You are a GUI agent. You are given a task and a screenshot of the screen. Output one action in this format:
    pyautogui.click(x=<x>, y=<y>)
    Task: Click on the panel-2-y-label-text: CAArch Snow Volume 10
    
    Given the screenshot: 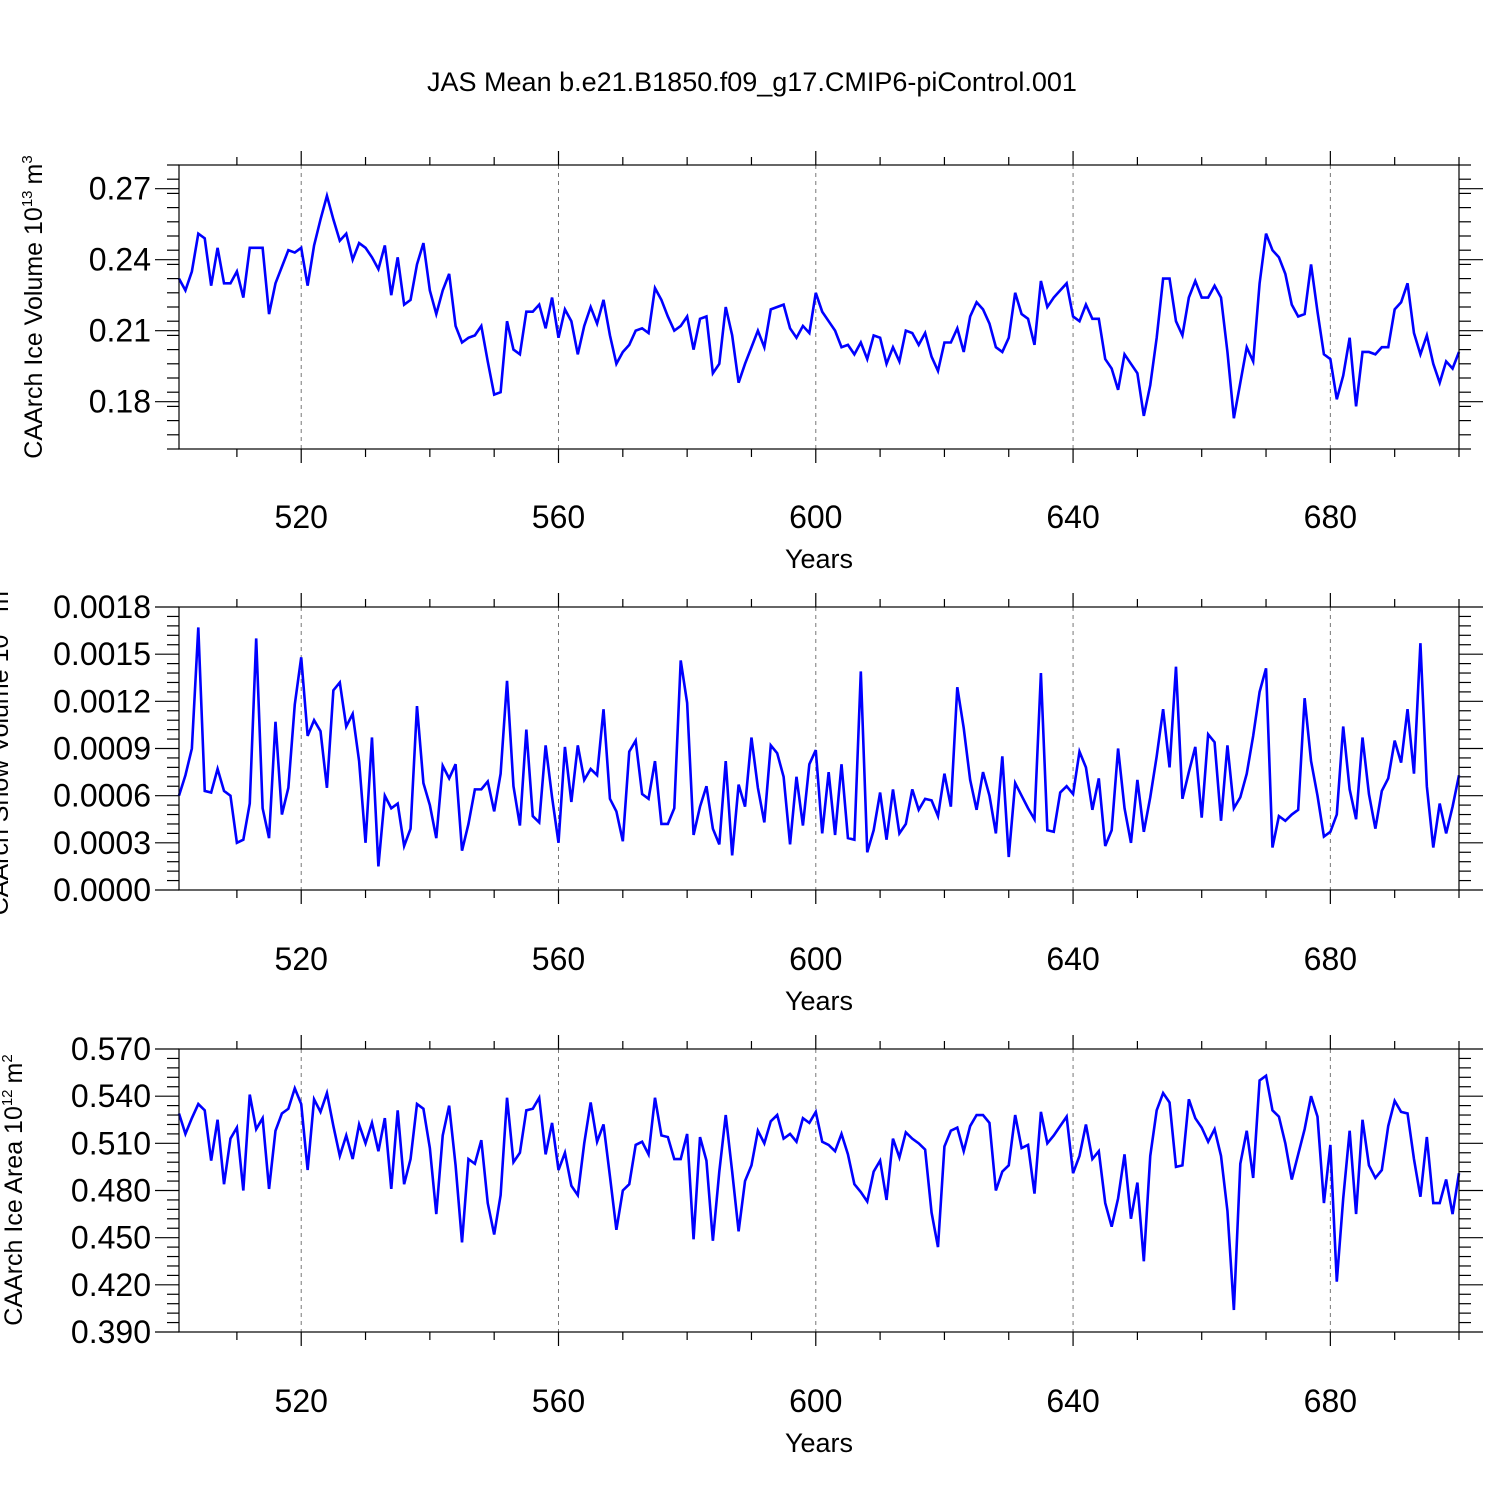 What is the action you would take?
    pyautogui.click(x=7, y=775)
    